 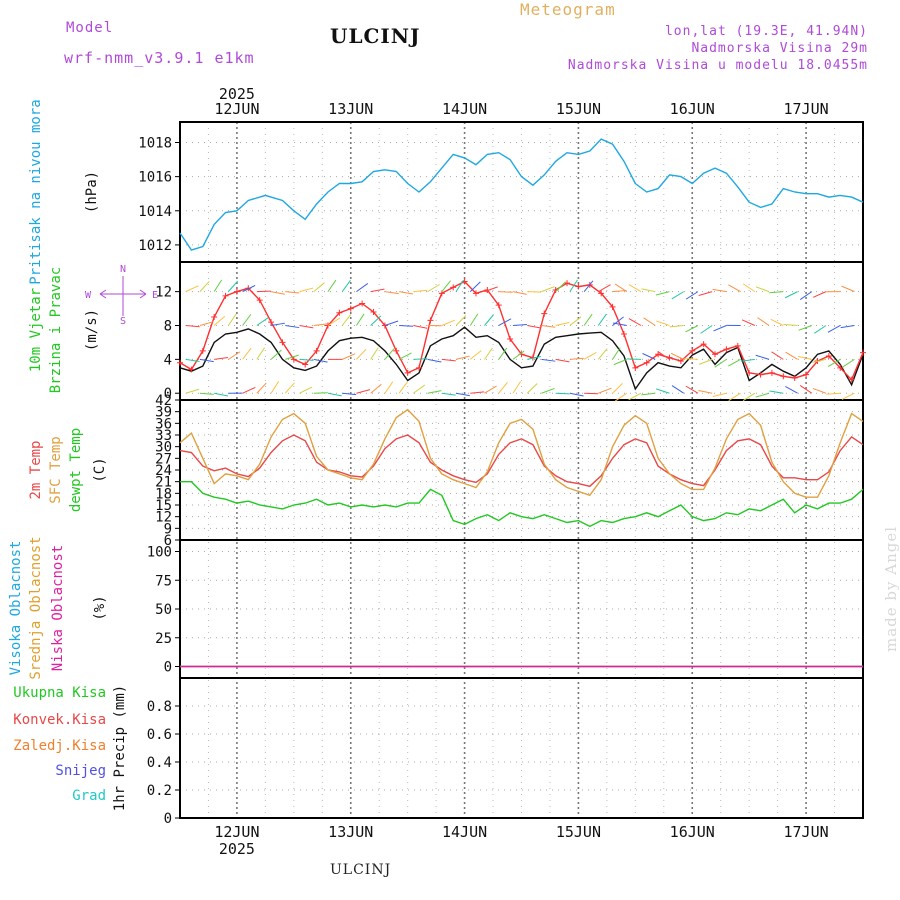 What do you see at coordinates (123, 269) in the screenshot?
I see `compass-north-label: N` at bounding box center [123, 269].